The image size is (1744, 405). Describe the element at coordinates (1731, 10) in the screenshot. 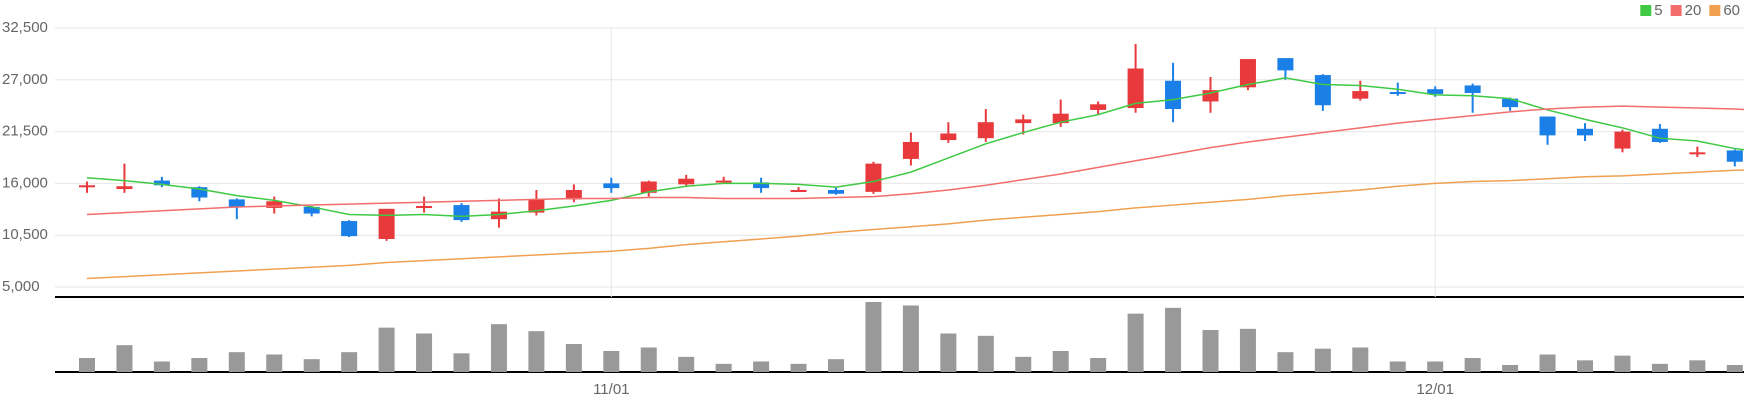

I see `legend-label: 60` at that location.